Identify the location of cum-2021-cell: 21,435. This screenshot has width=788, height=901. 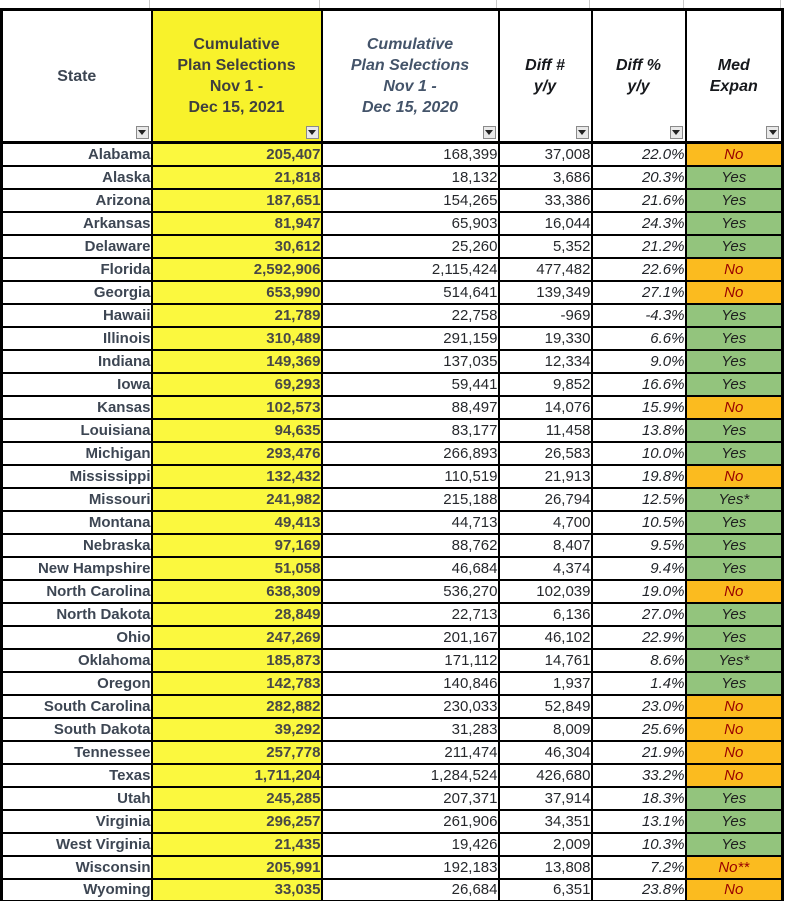
(236, 844).